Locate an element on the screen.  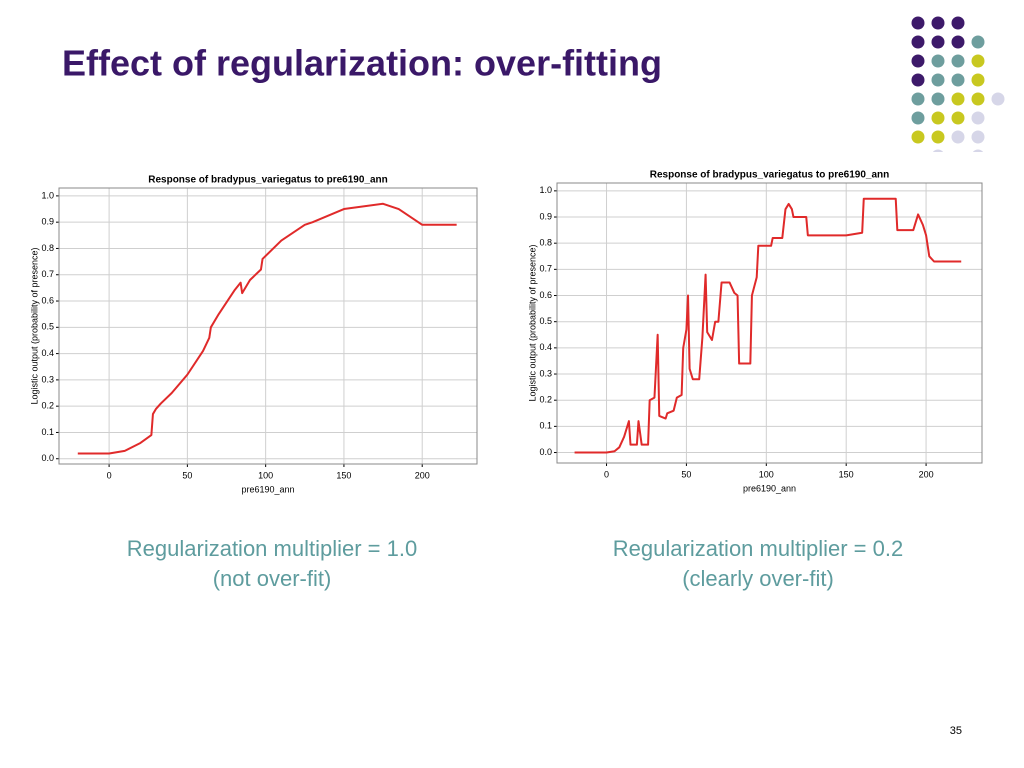
caption: Regularization multiplier = 0.2 is located at coordinates (758, 548).